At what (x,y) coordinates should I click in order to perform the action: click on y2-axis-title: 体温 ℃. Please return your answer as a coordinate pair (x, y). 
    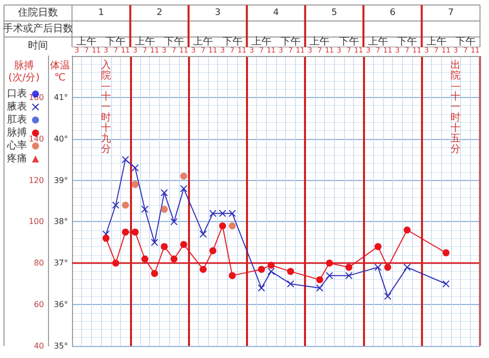
    Looking at the image, I should click on (60, 72).